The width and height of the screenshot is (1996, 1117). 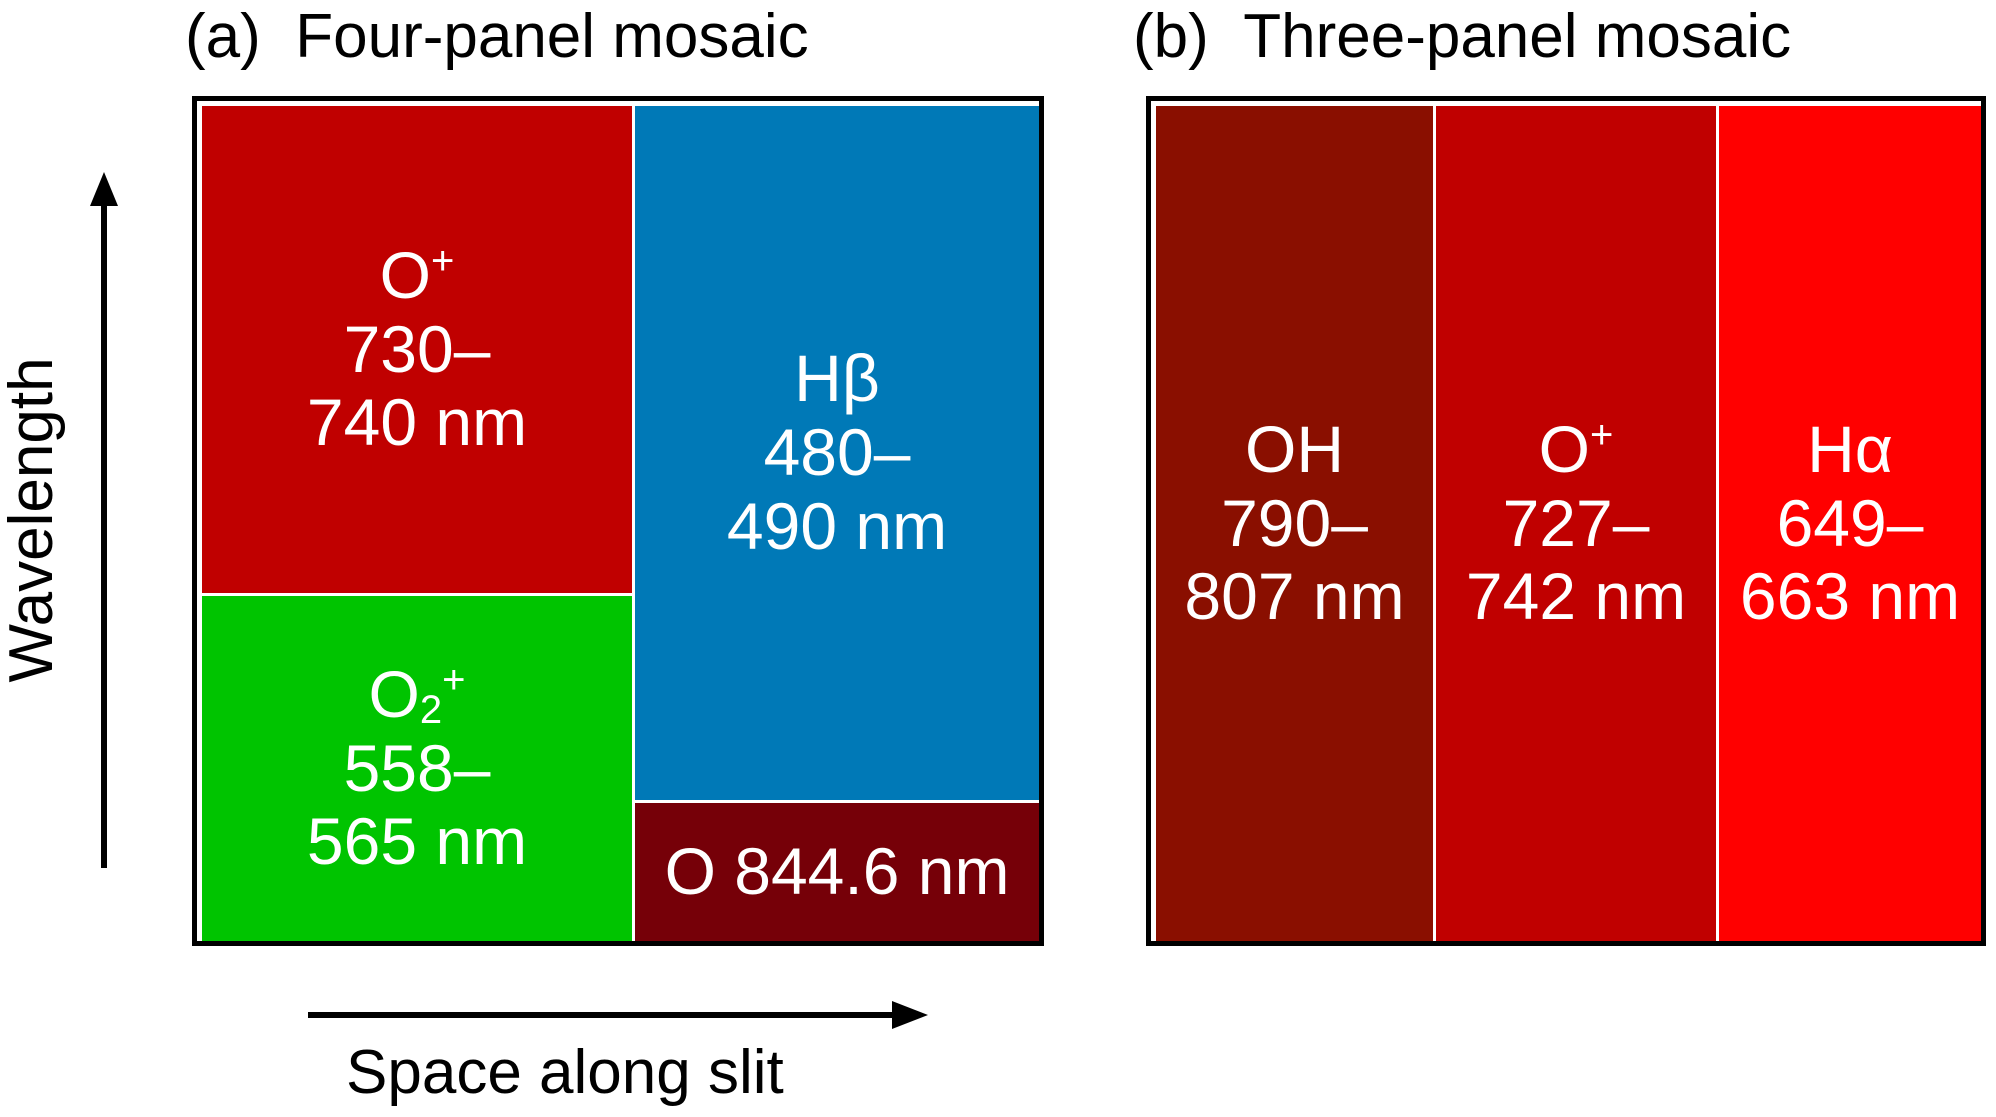 I want to click on panel-a-title: (a) Four-panel mosaic, so click(x=497, y=37).